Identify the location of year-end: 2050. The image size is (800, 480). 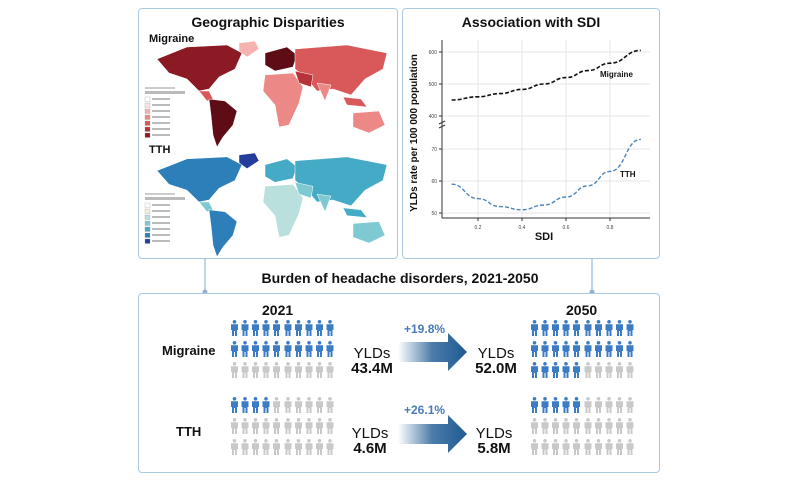
(582, 310).